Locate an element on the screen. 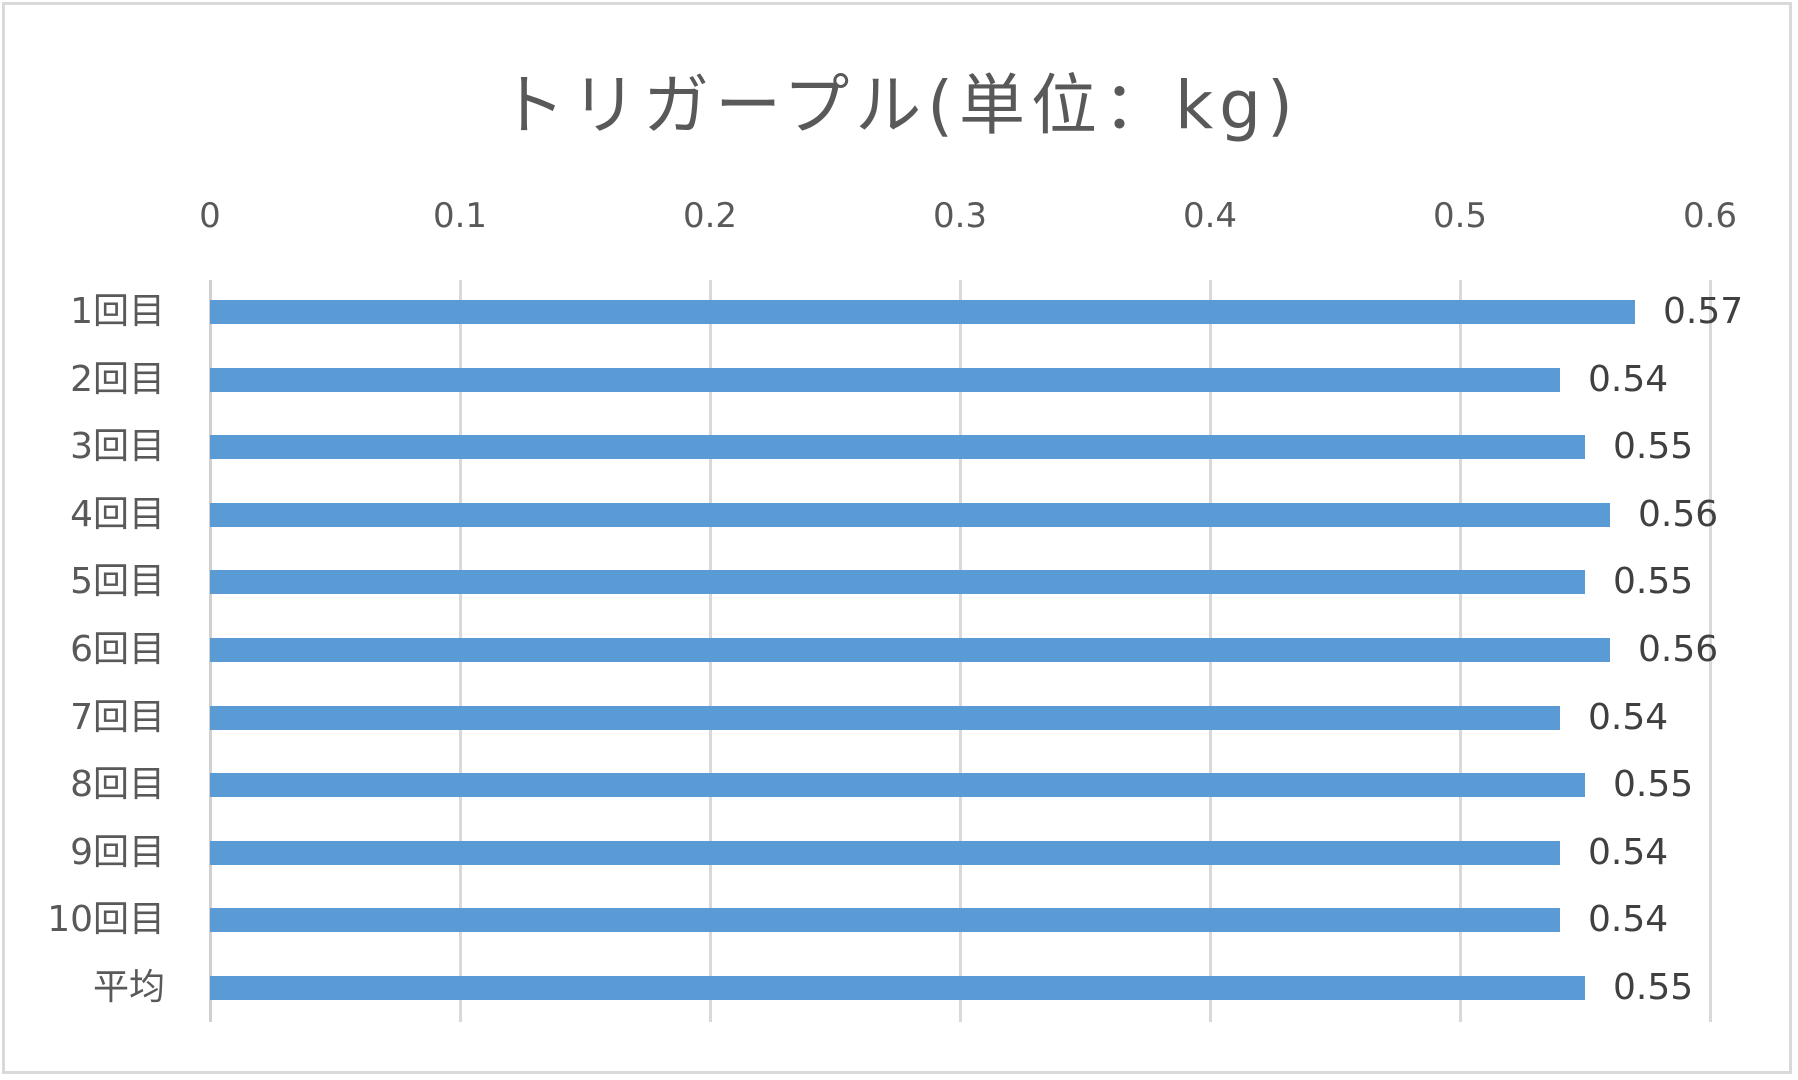  x-tick-label: 0 is located at coordinates (210, 216).